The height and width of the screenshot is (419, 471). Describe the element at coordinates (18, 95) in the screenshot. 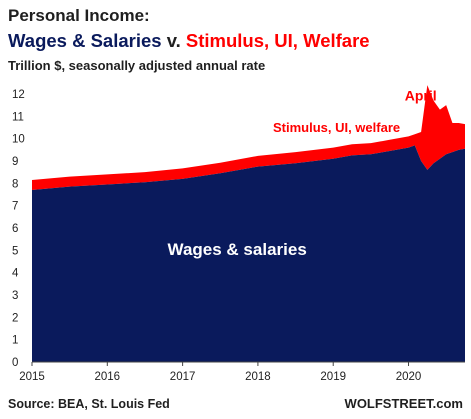

I see `y-tick-label: 12` at that location.